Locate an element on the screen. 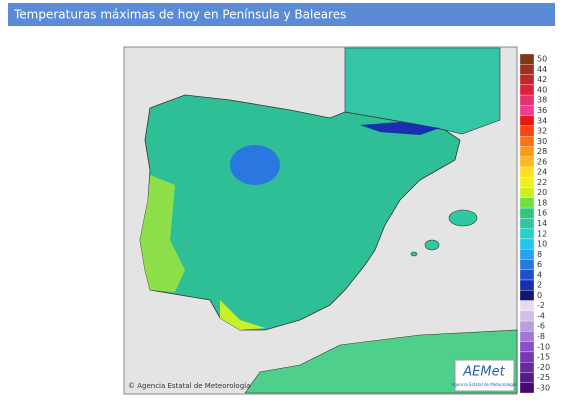 The width and height of the screenshot is (563, 404). legend-label: 0 is located at coordinates (539, 295).